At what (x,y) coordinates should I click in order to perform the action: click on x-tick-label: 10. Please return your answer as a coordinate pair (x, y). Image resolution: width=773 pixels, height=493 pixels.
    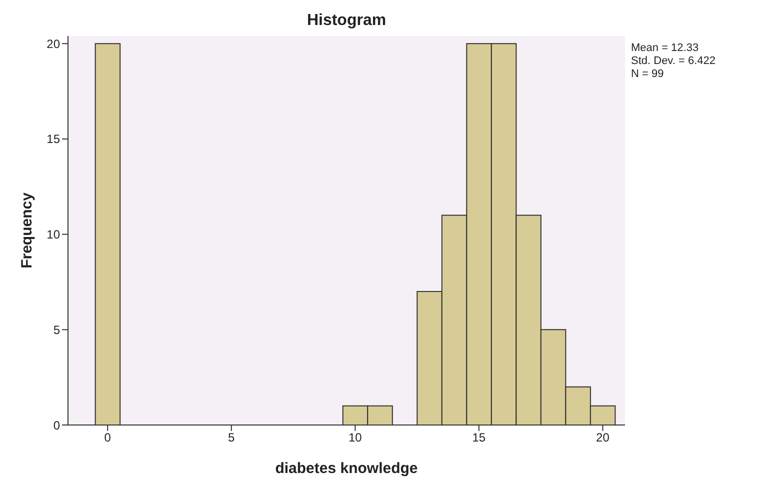
    Looking at the image, I should click on (355, 437).